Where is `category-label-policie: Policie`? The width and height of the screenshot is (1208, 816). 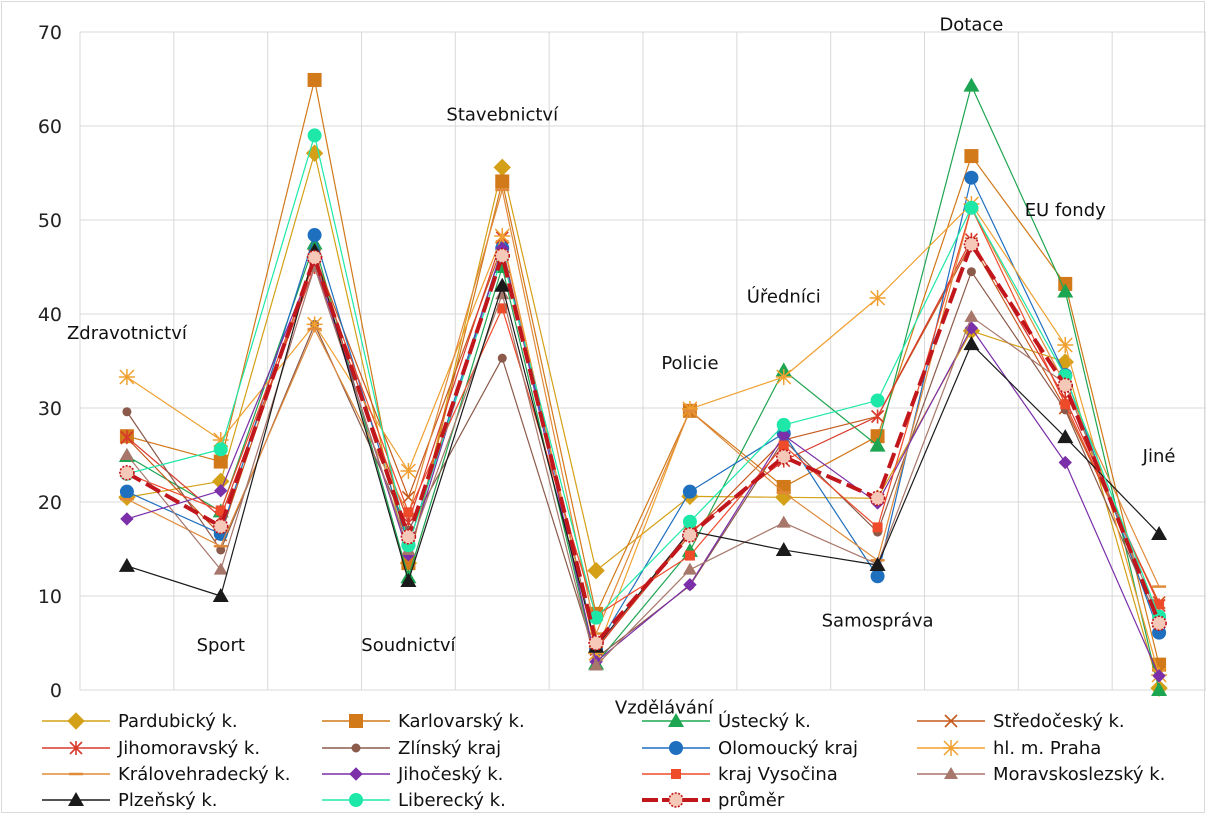 category-label-policie: Policie is located at coordinates (689, 363).